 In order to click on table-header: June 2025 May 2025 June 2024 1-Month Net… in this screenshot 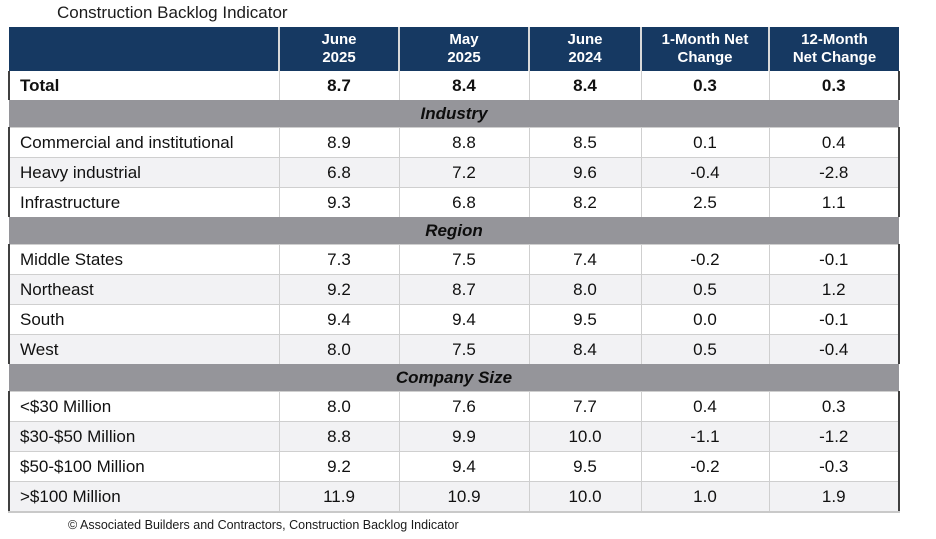, I will do `click(454, 49)`.